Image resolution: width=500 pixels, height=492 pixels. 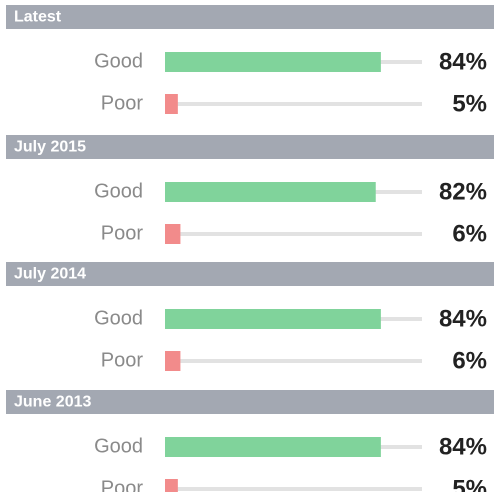 I want to click on section-title: July 2014, so click(x=50, y=274).